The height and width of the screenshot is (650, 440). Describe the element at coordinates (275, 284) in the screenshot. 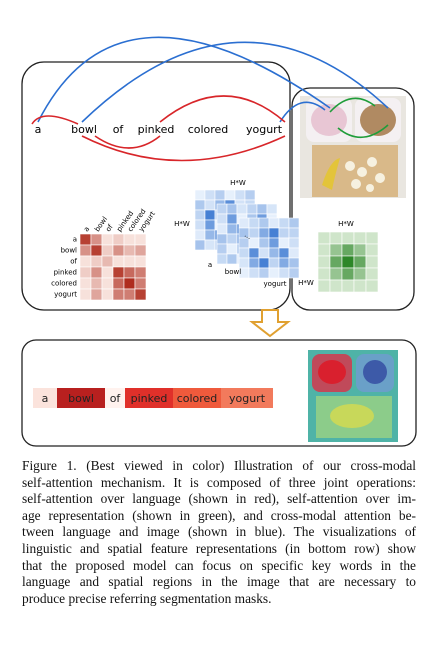

I see `grid-label: yogurt` at that location.